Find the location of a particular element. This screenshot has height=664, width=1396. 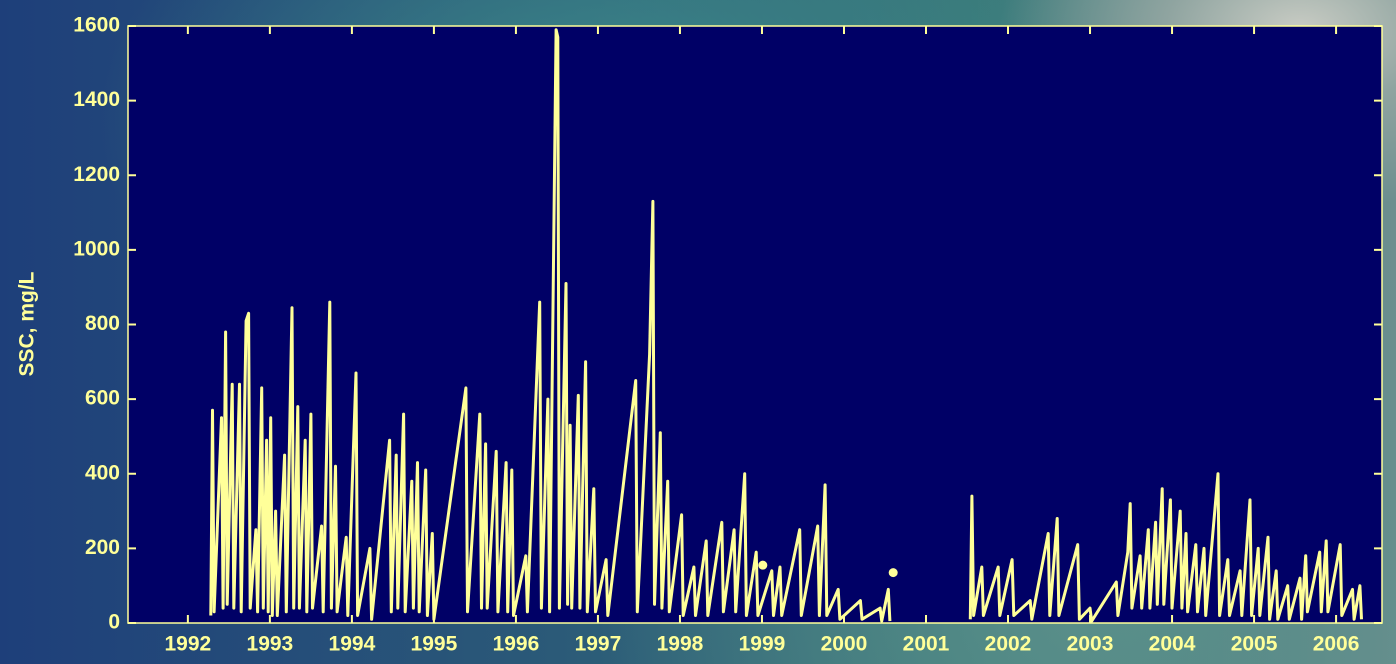

x-tick-label: 2005 is located at coordinates (1254, 644).